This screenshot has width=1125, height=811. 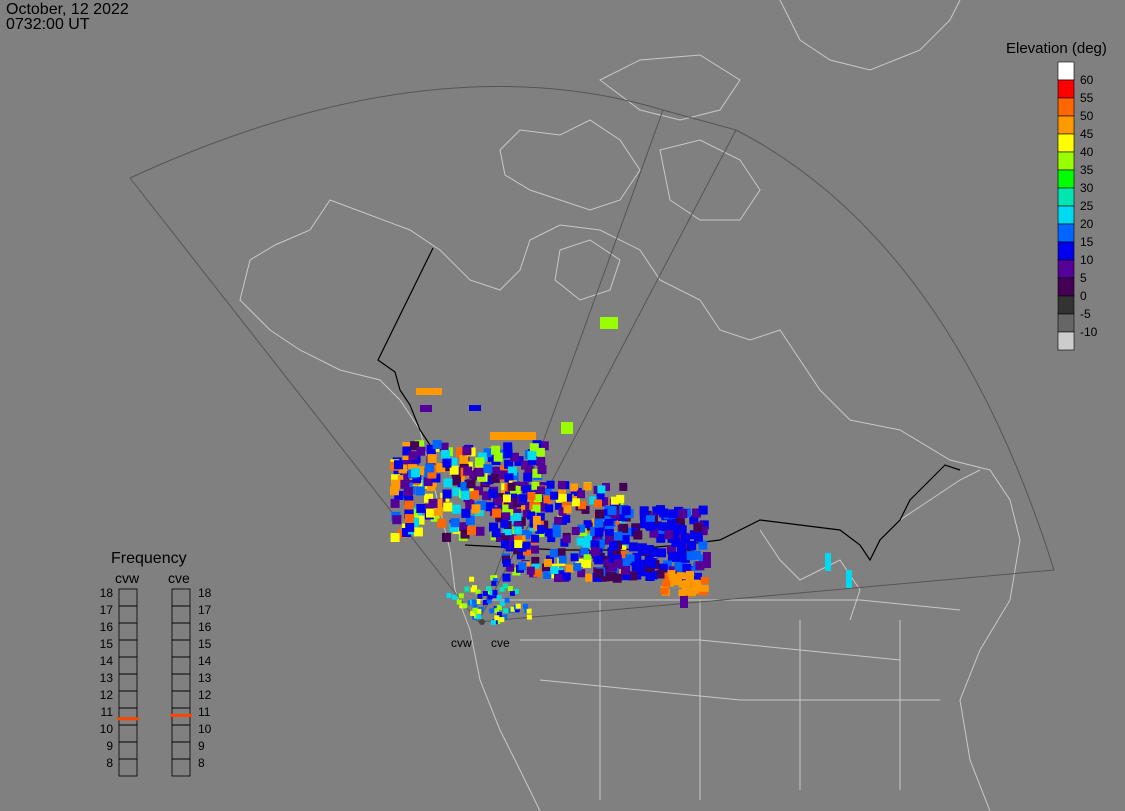 I want to click on frequency-tick-label: 10, so click(x=107, y=729).